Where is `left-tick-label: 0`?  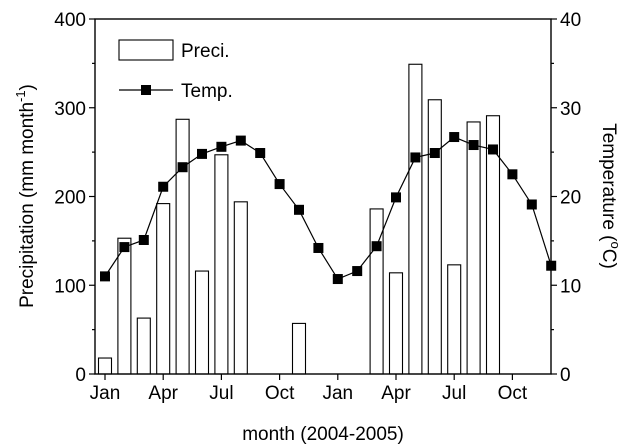
left-tick-label: 0 is located at coordinates (80, 375).